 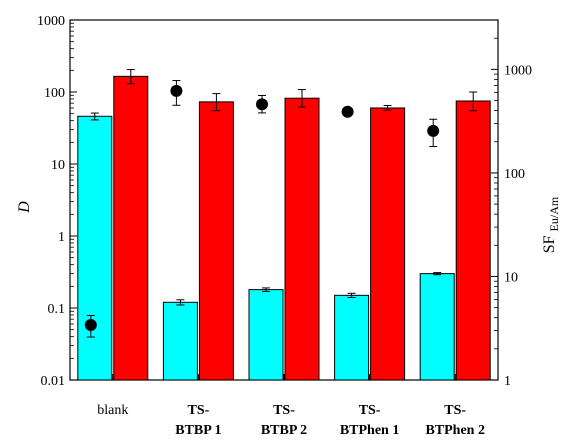 I want to click on category-label: blank, so click(x=112, y=410).